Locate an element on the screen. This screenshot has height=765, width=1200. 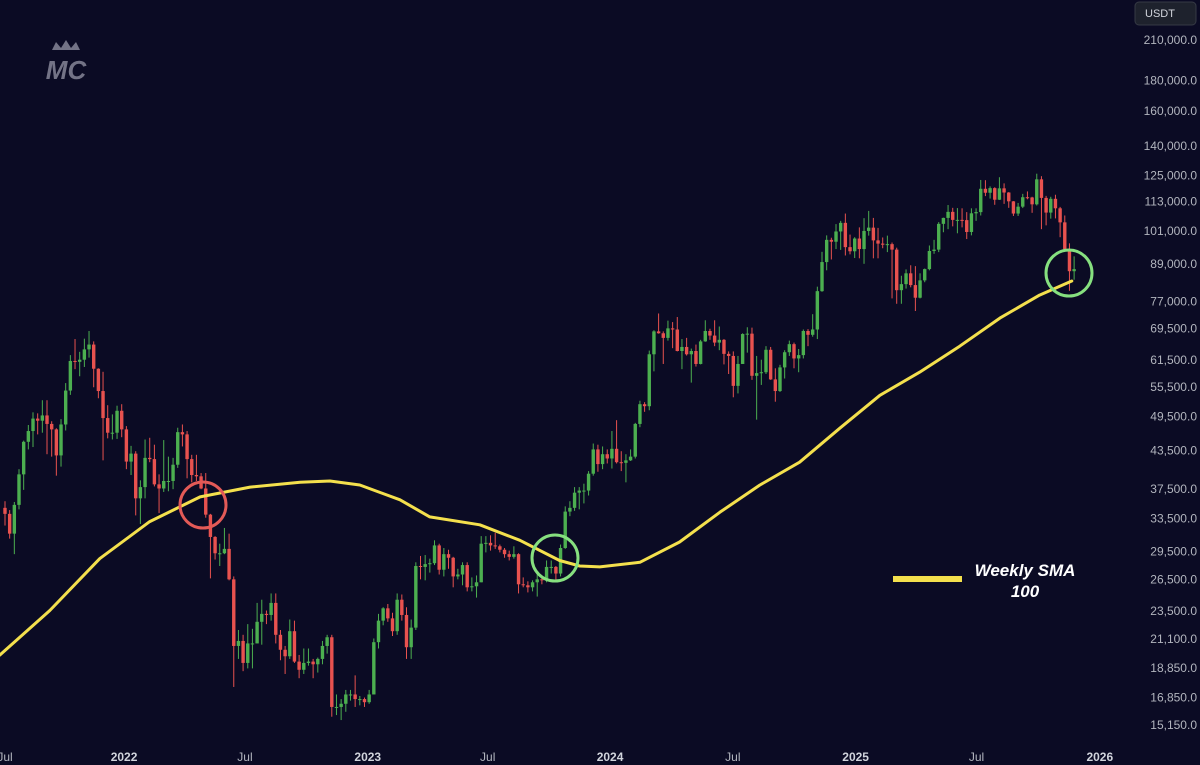
y-tick-label: 33,500.0 is located at coordinates (1173, 518).